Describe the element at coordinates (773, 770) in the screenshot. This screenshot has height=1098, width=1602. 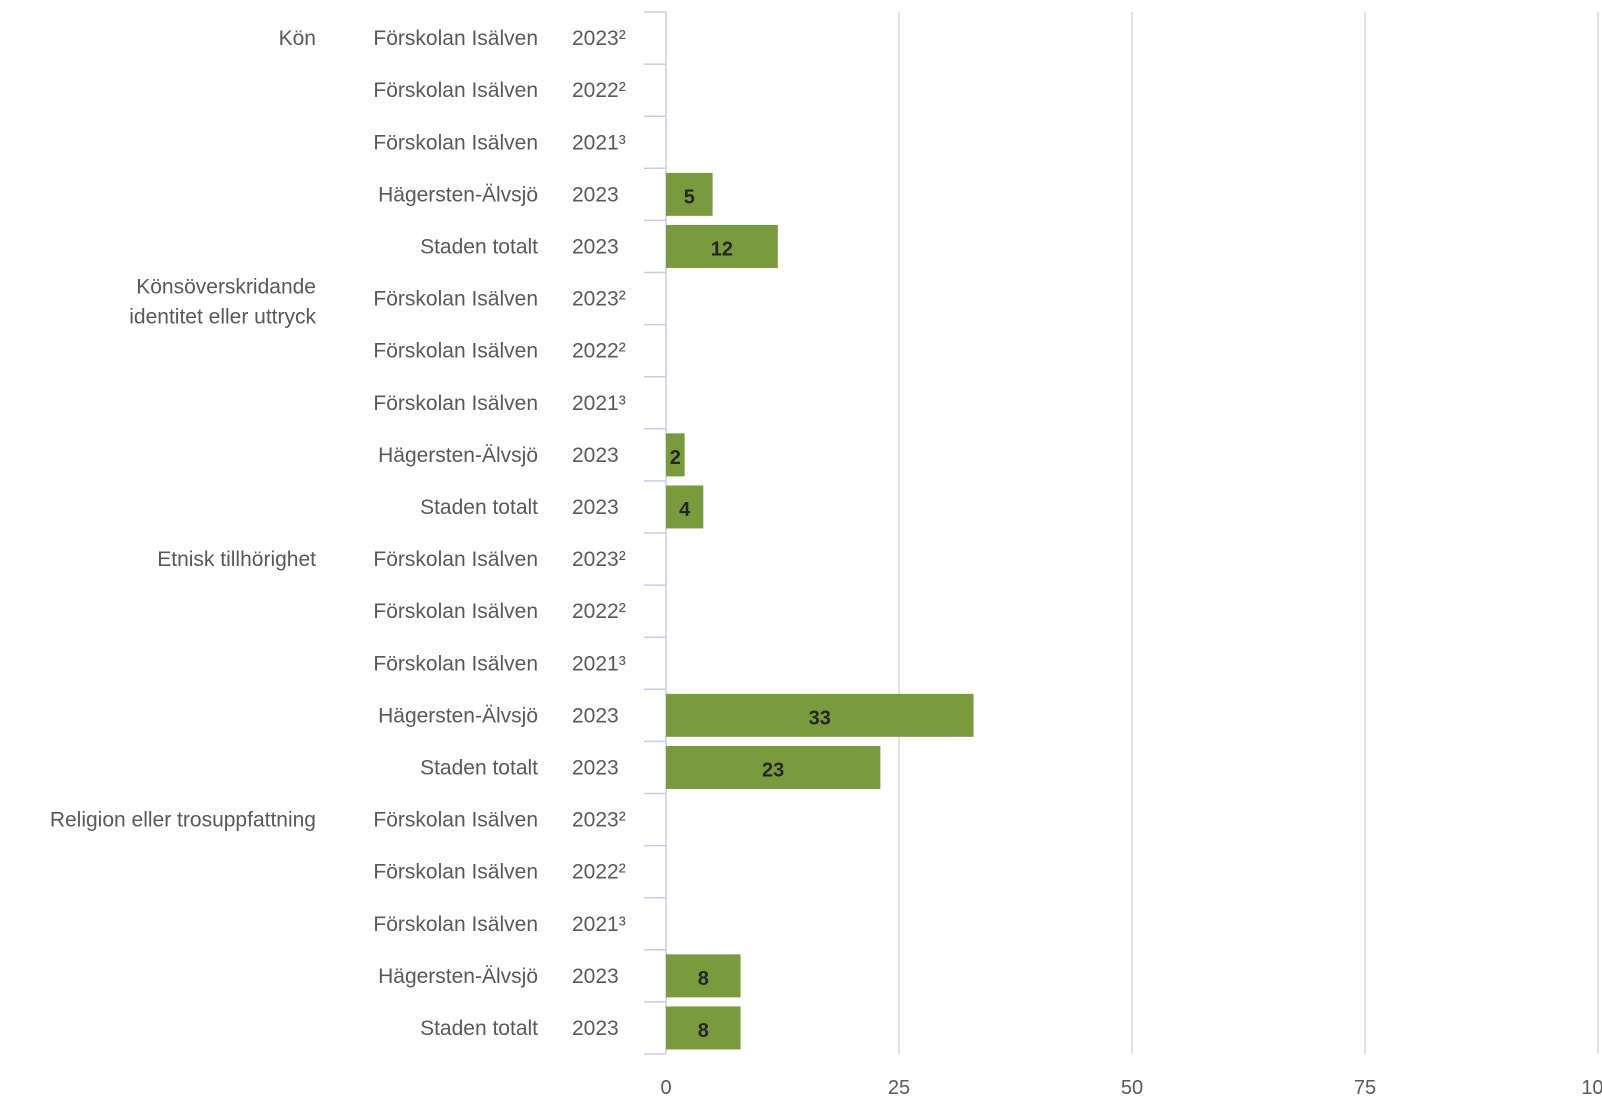
I see `bar-value-label: 23` at that location.